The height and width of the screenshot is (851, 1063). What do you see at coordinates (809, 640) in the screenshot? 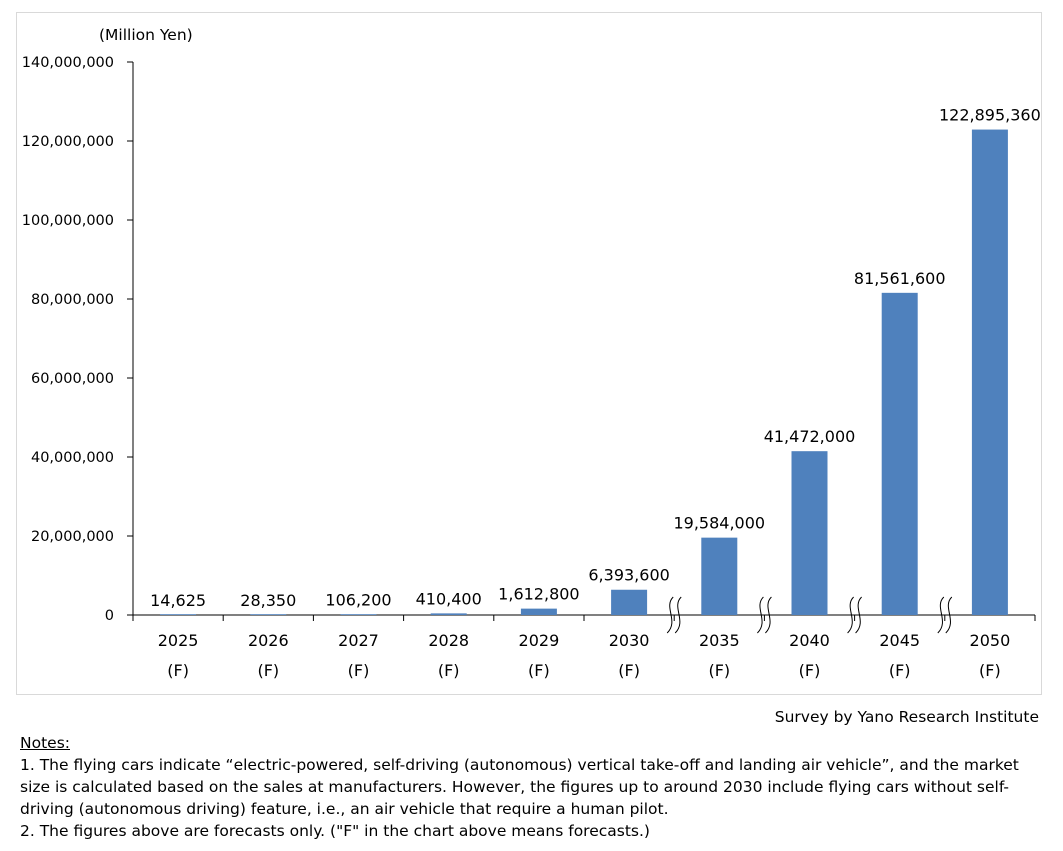
I see `category-label: 2040` at bounding box center [809, 640].